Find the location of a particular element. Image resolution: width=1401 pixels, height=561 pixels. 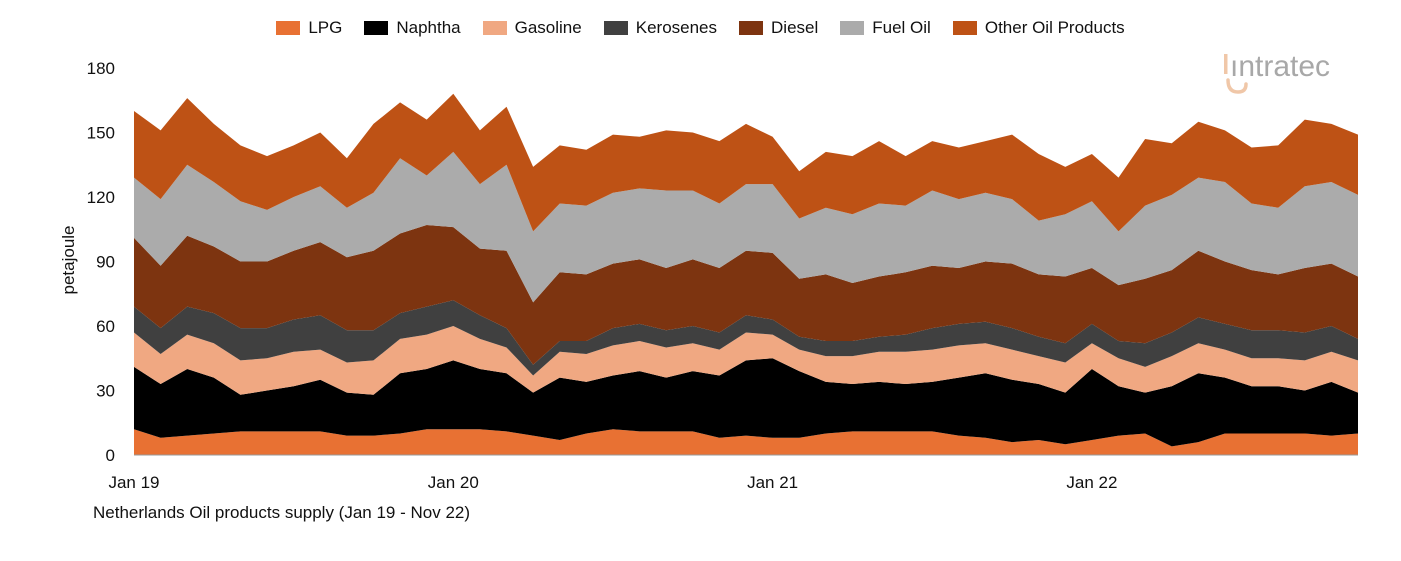

legend-item: Other Oil Products is located at coordinates (1038, 28).